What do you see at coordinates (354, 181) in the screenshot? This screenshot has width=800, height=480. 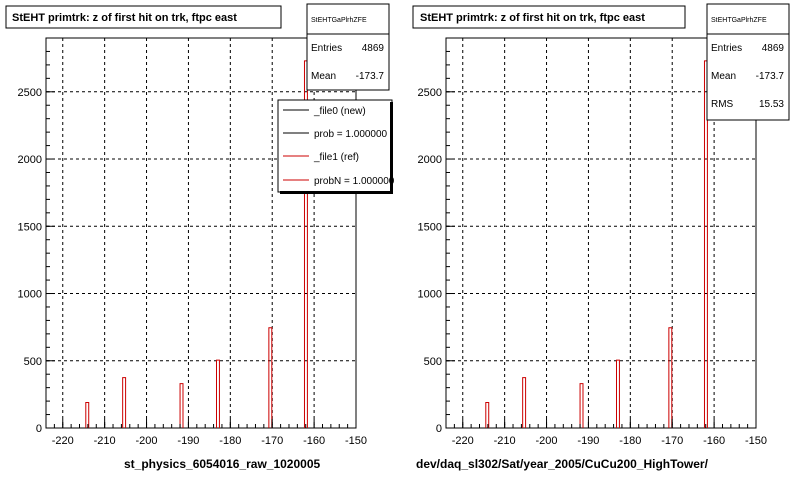 I see `legend-entry-probn: probN = 1.000000` at bounding box center [354, 181].